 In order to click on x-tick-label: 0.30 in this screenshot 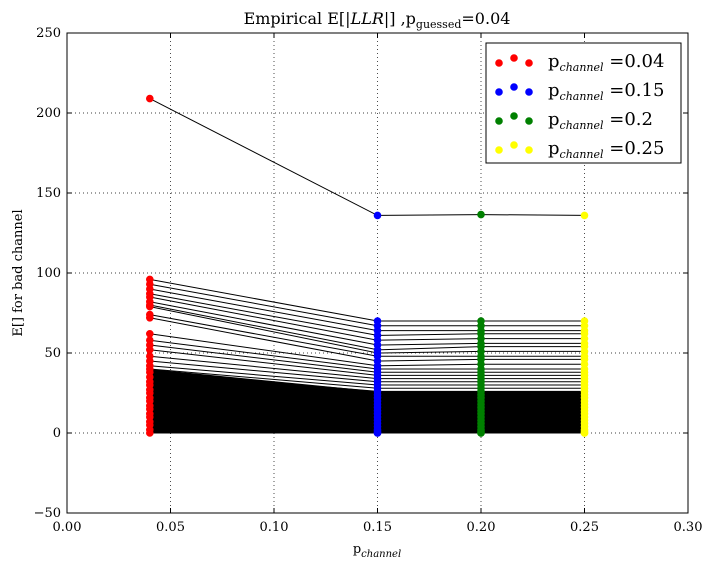, I will do `click(688, 527)`.